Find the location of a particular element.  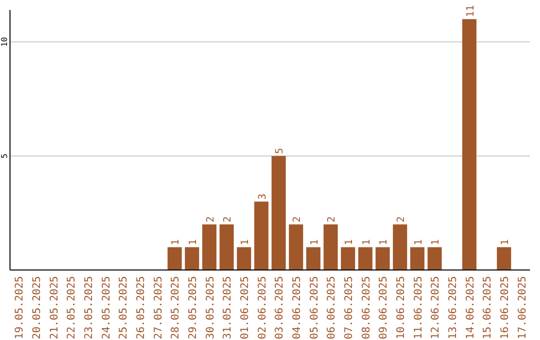

x-tick-label: 02.06.2025 is located at coordinates (262, 308).